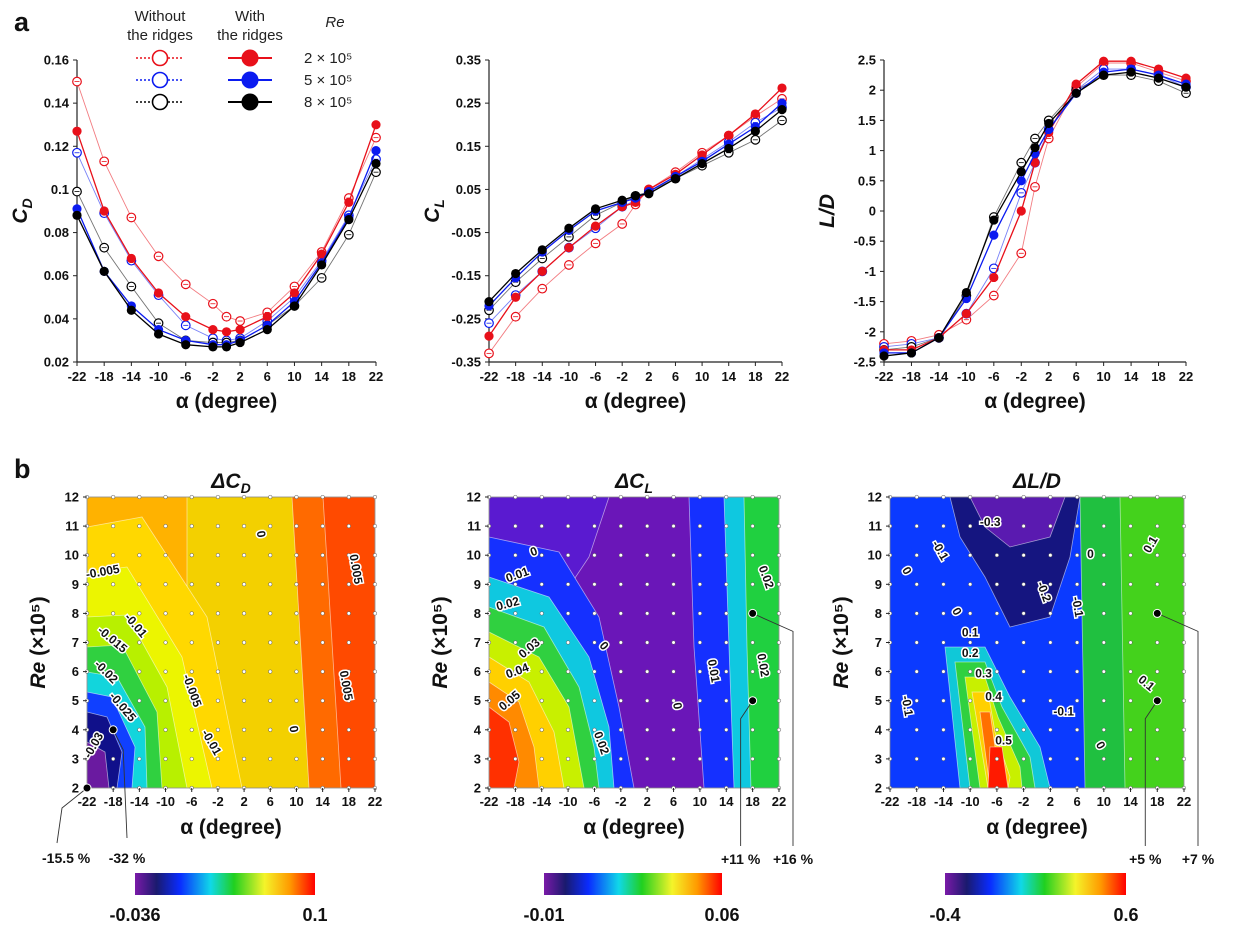 Image resolution: width=1235 pixels, height=930 pixels. What do you see at coordinates (721, 915) in the screenshot?
I see `colorbar-max-label: 0.06` at bounding box center [721, 915].